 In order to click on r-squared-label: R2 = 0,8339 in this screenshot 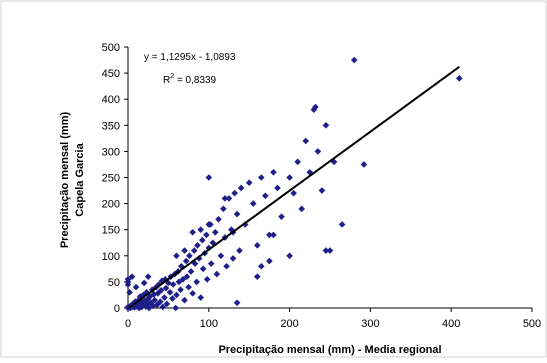, I will do `click(190, 79)`.